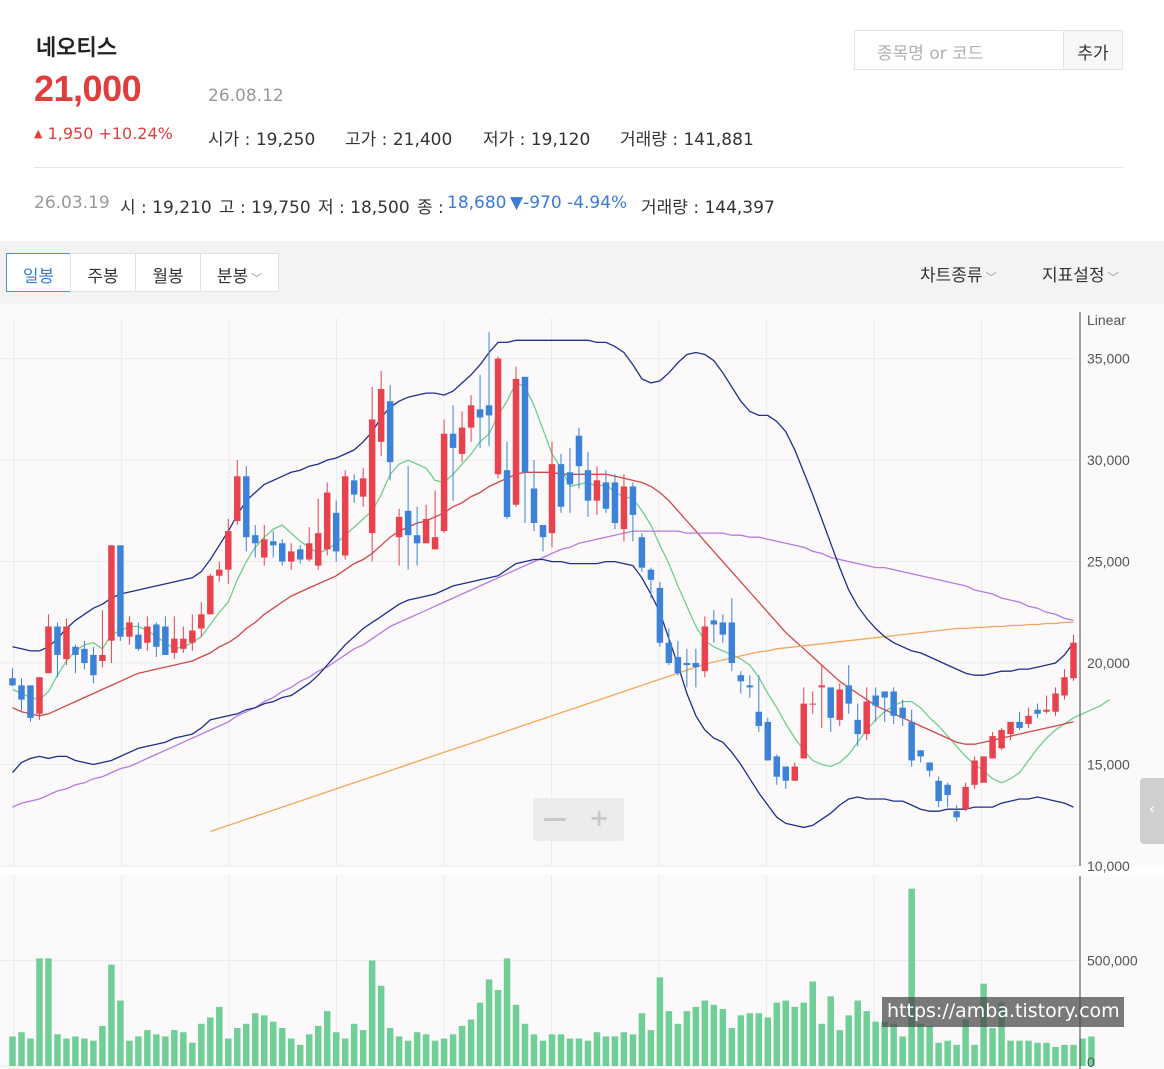 This screenshot has width=1164, height=1069. What do you see at coordinates (1106, 320) in the screenshot?
I see `scale-label: Linear` at bounding box center [1106, 320].